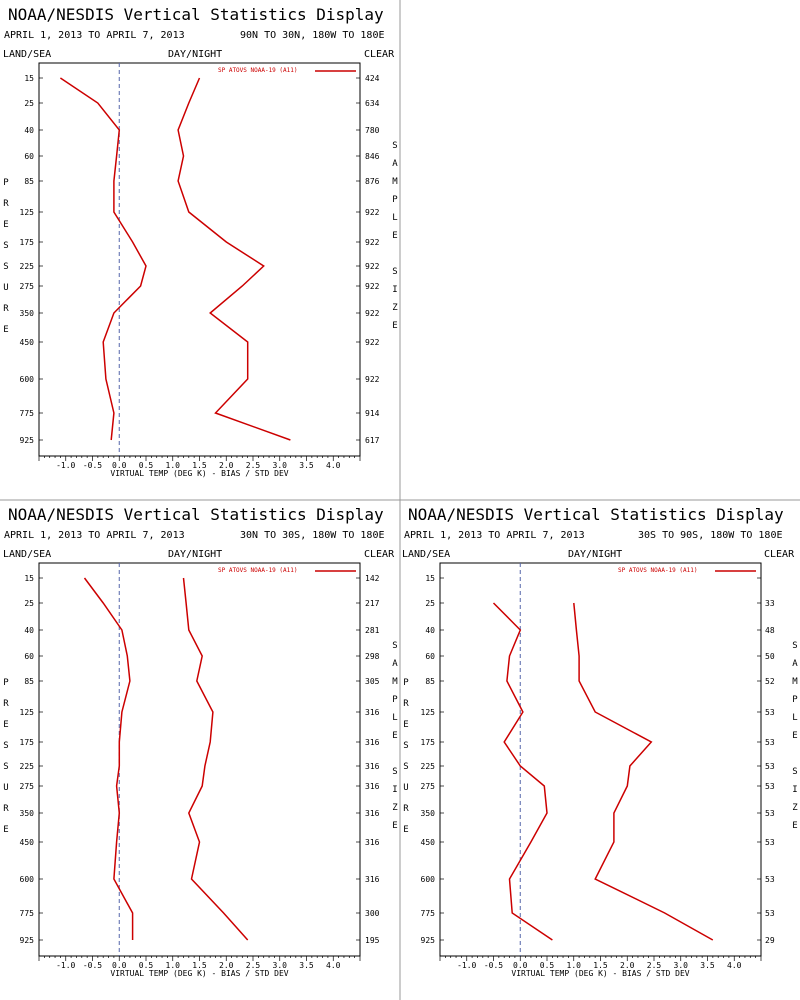 The height and width of the screenshot is (1000, 800). Describe the element at coordinates (395, 164) in the screenshot. I see `sample-size-axis-letter: A` at that location.